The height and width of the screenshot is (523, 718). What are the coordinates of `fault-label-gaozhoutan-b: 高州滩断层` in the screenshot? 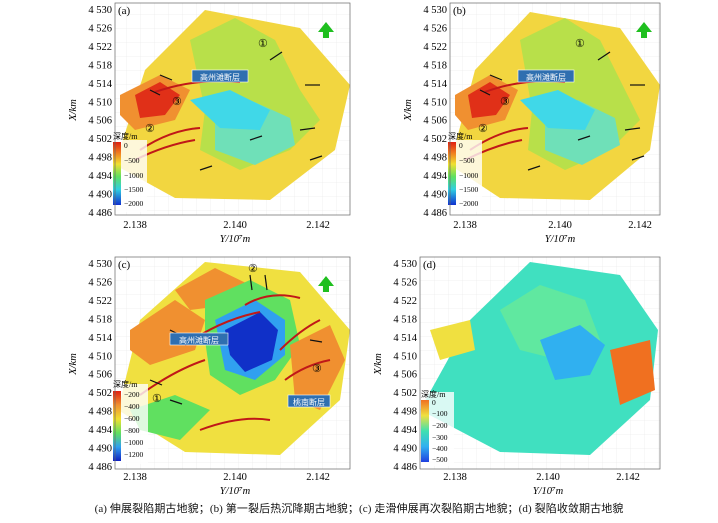 It's located at (546, 77).